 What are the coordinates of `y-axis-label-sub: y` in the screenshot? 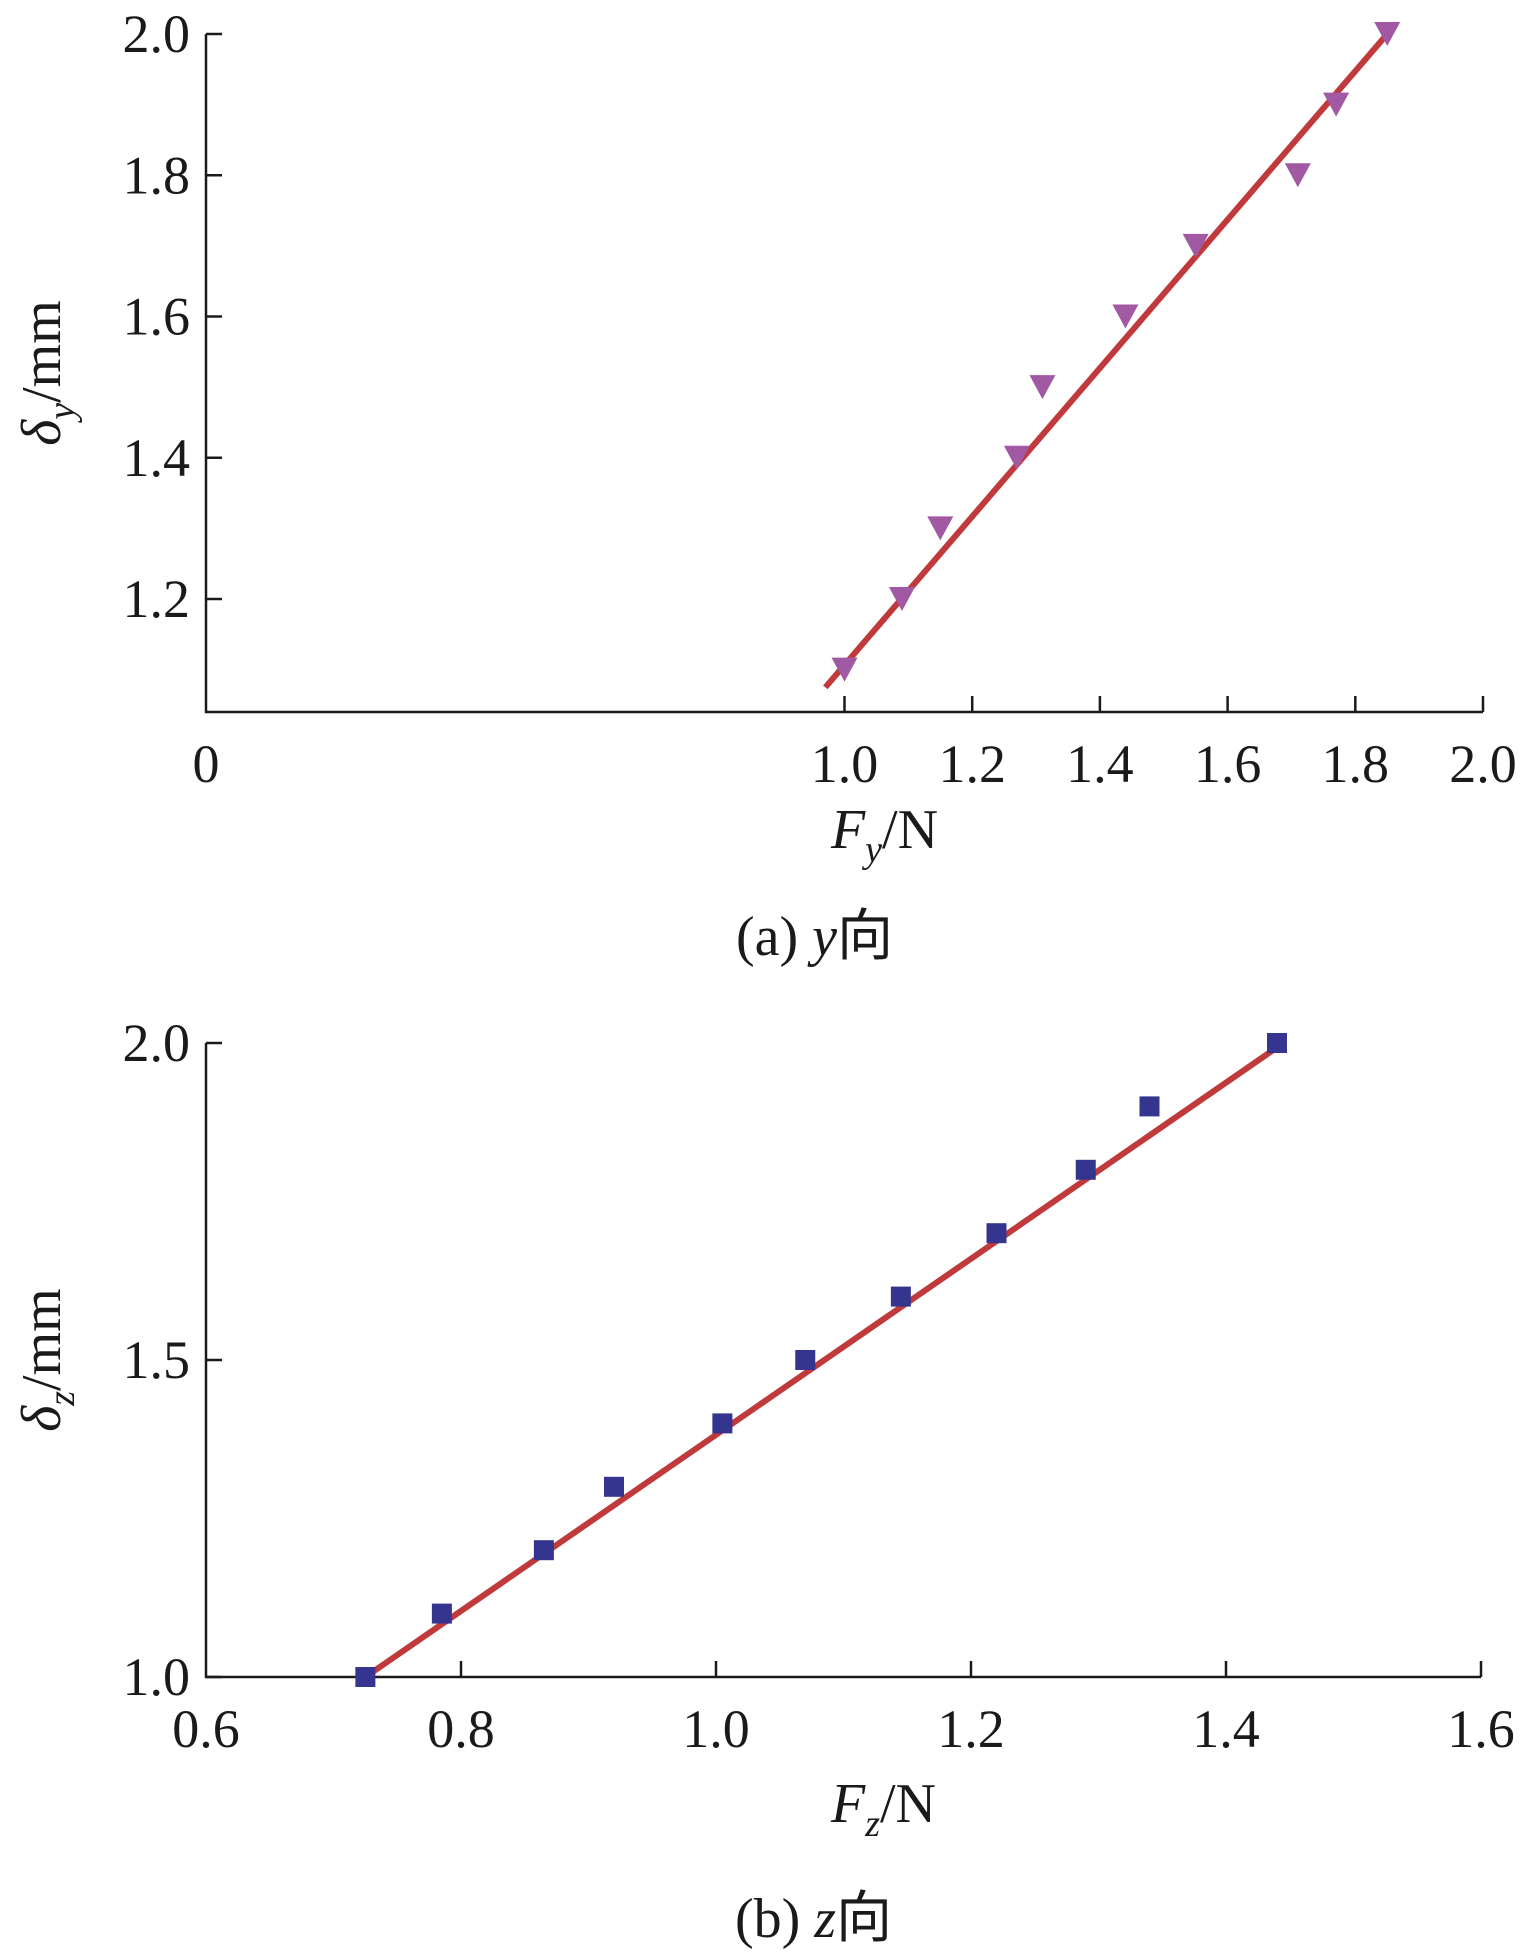 It's located at (62, 413).